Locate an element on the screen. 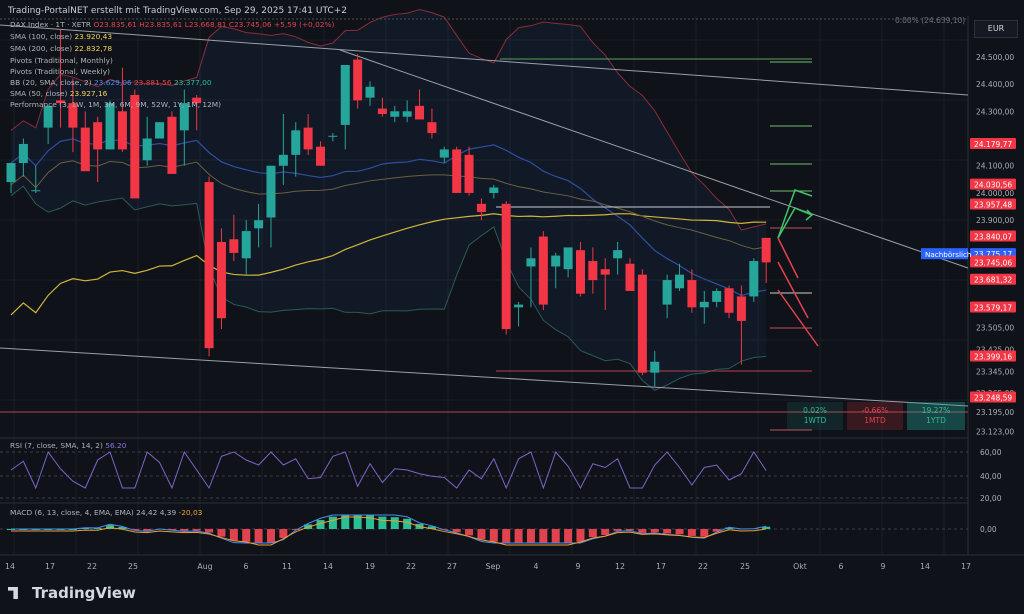  price-label-text: 23.248,59 is located at coordinates (993, 398).